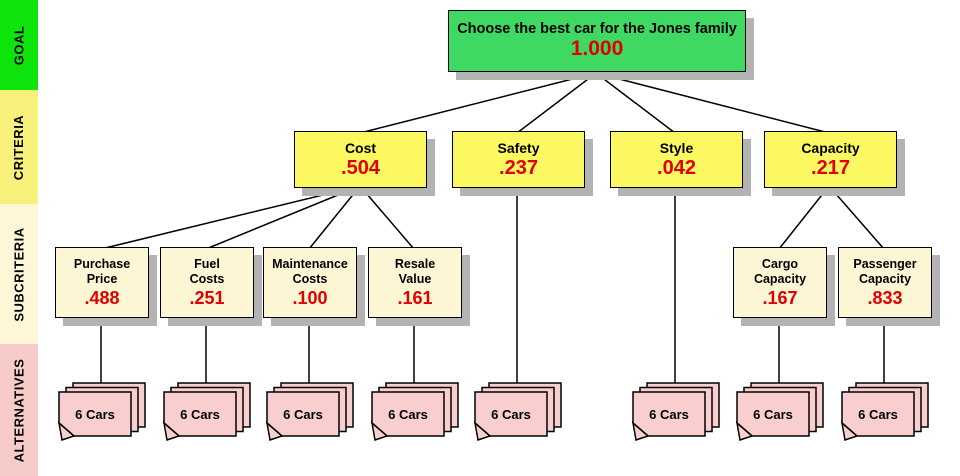  I want to click on subcriteria-node-passenger-capacity: Passenger Capacity .833, so click(885, 282).